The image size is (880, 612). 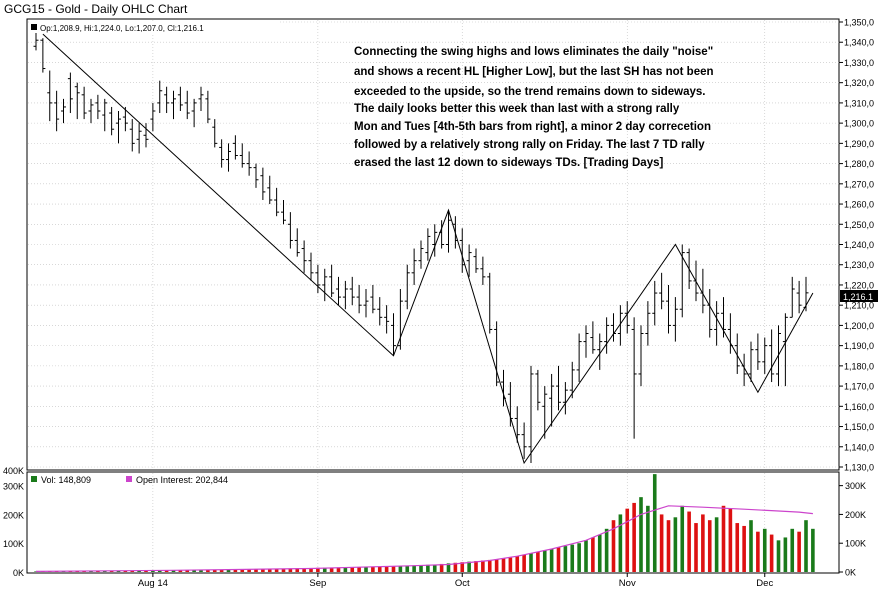 I want to click on volume-legend-label: Vol: 148,809, so click(x=66, y=480).